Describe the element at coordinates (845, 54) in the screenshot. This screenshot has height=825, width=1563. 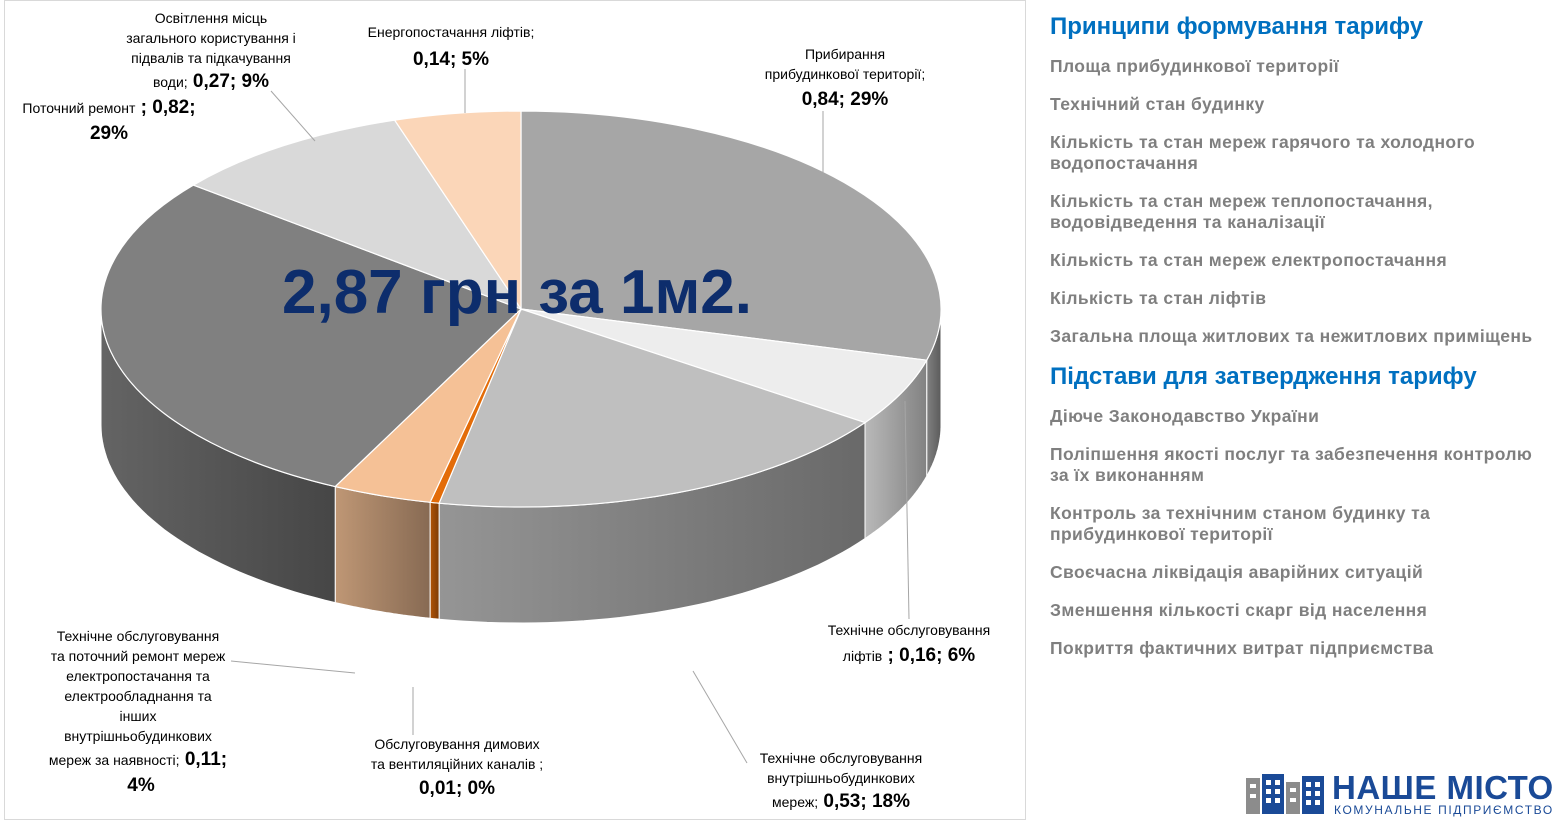
I see `slice-label-line: Прибирання` at that location.